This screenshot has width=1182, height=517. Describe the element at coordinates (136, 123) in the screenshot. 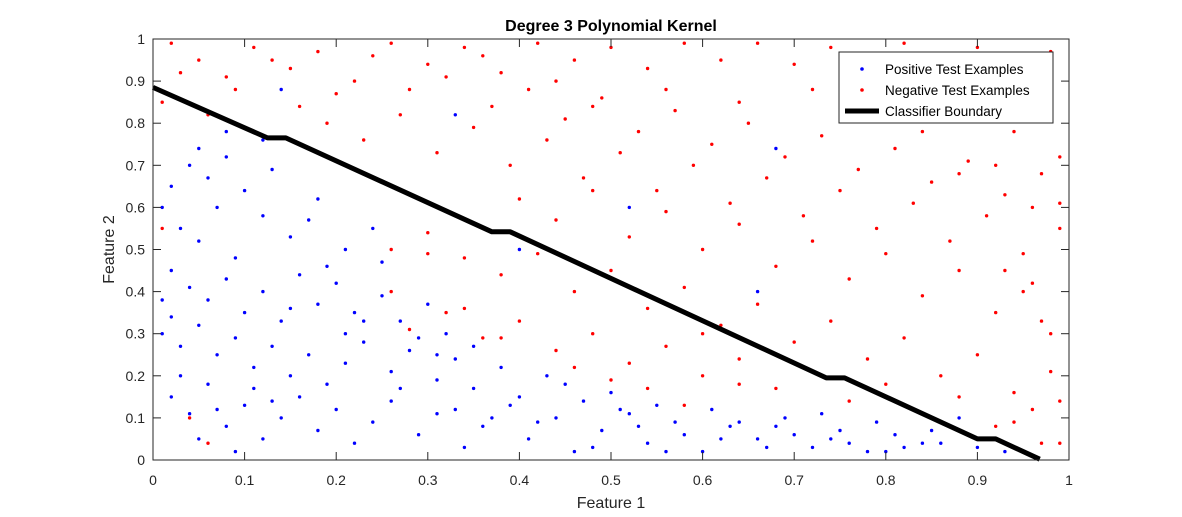

I see `y-tick-label: 0.8` at that location.